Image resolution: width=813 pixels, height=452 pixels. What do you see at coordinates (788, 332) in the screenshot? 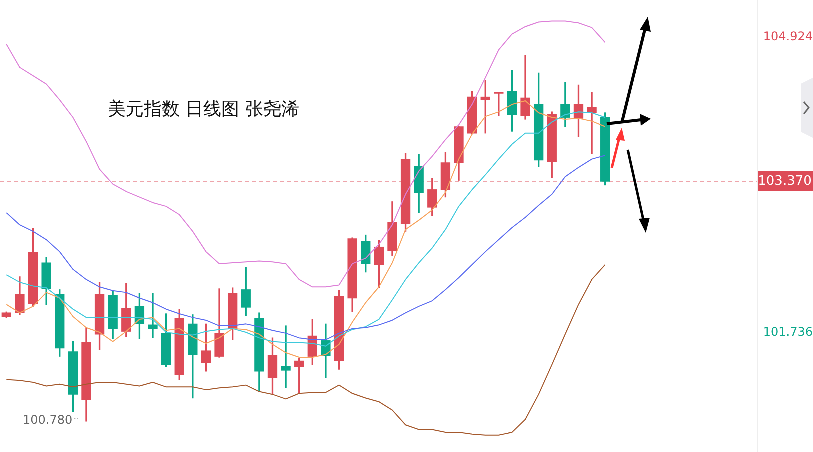
I see `y-tick-label: 101.736` at bounding box center [788, 332].